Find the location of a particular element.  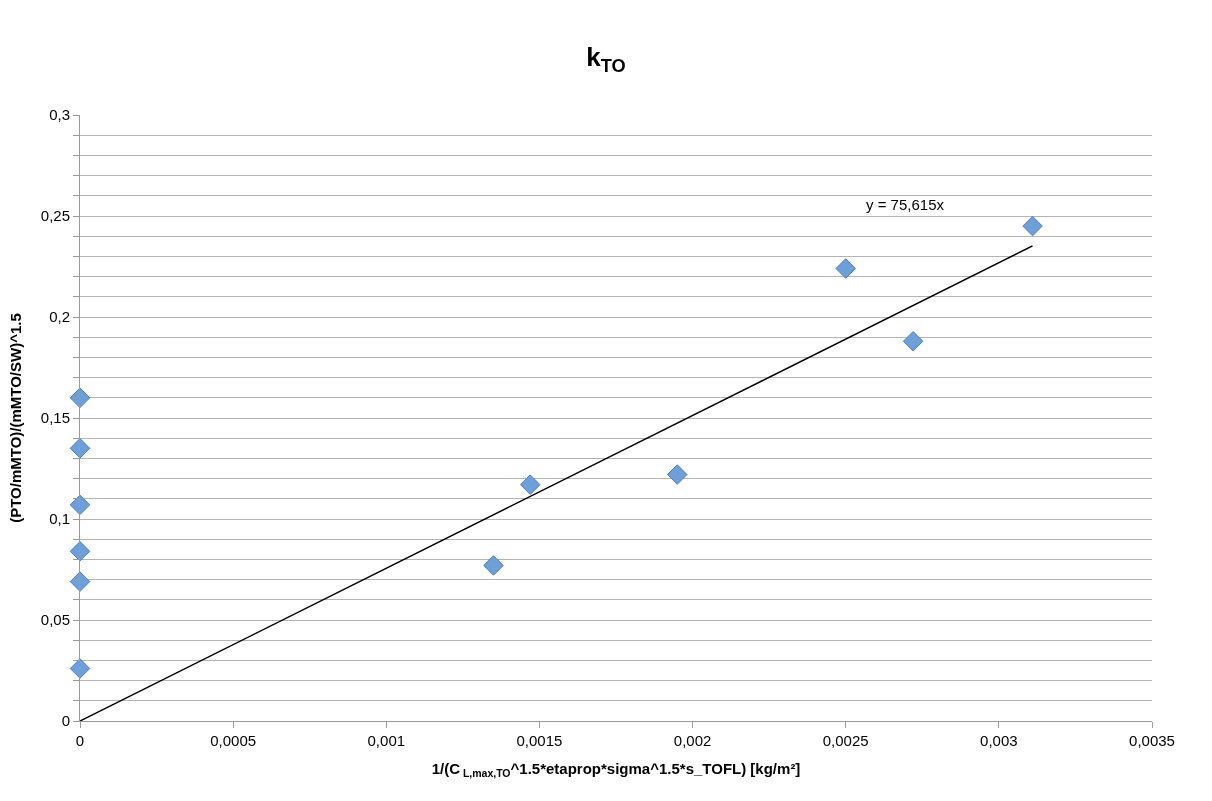

y-axis-title: (PTO/mMTO)/(mMTO/SW)^1.5 is located at coordinates (16, 418).